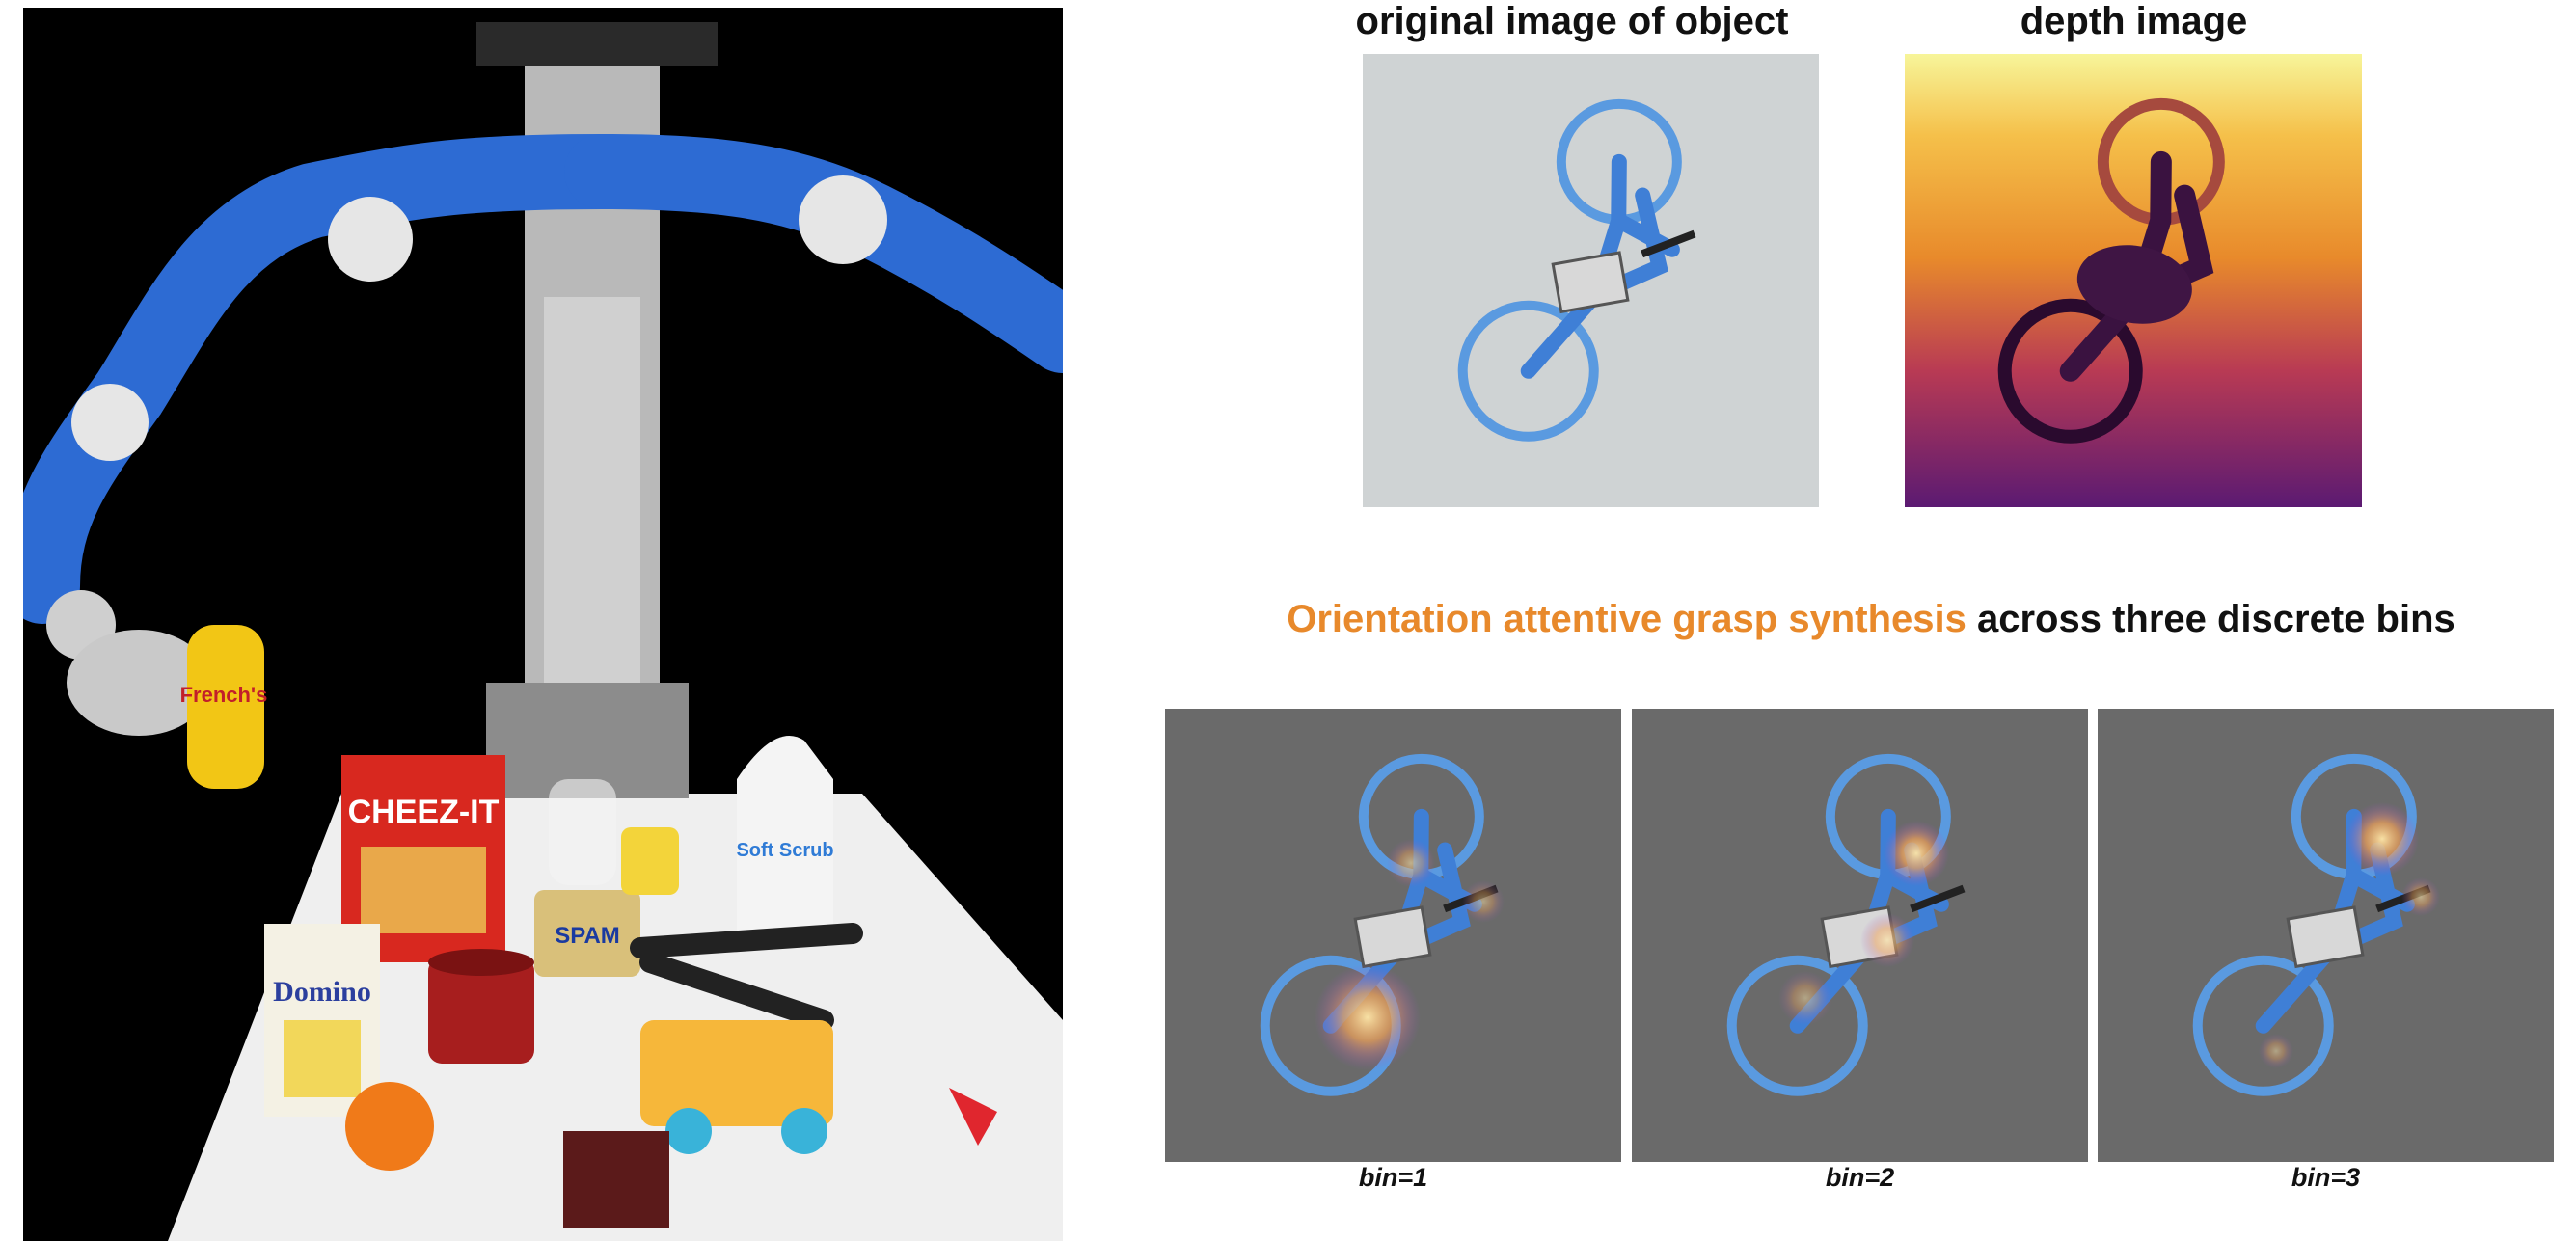  Describe the element at coordinates (322, 992) in the screenshot. I see `sugar-label: Domino` at that location.